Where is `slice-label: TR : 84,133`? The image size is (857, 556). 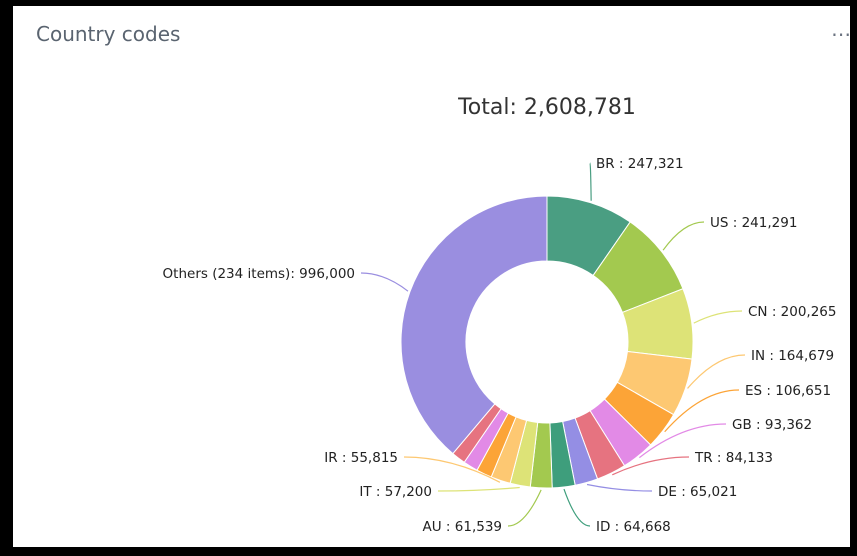
slice-label: TR : 84,133 is located at coordinates (733, 458).